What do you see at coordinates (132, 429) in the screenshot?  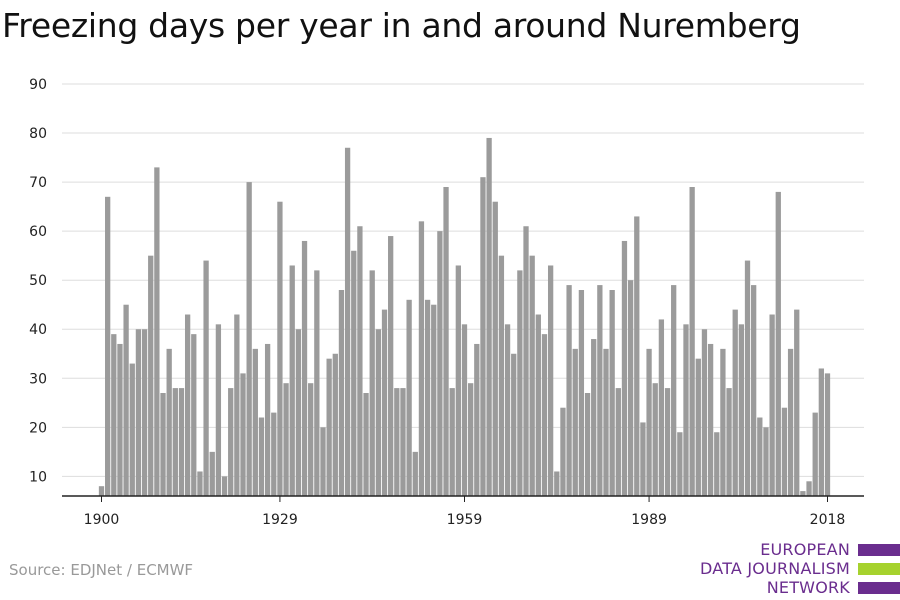 I see `bar-1905` at bounding box center [132, 429].